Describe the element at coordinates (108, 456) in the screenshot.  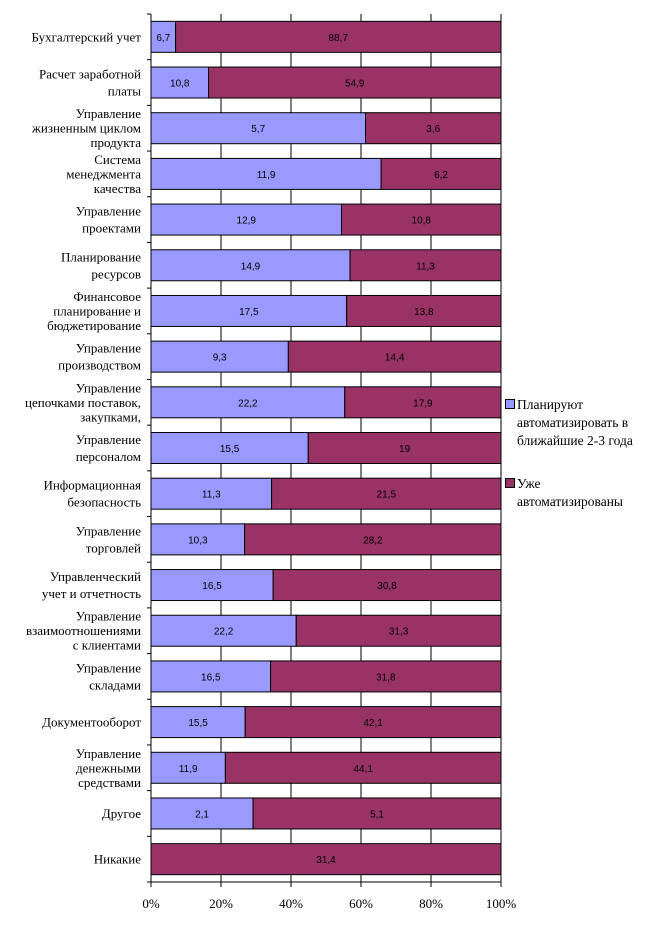
I see `category-label: персоналом` at that location.